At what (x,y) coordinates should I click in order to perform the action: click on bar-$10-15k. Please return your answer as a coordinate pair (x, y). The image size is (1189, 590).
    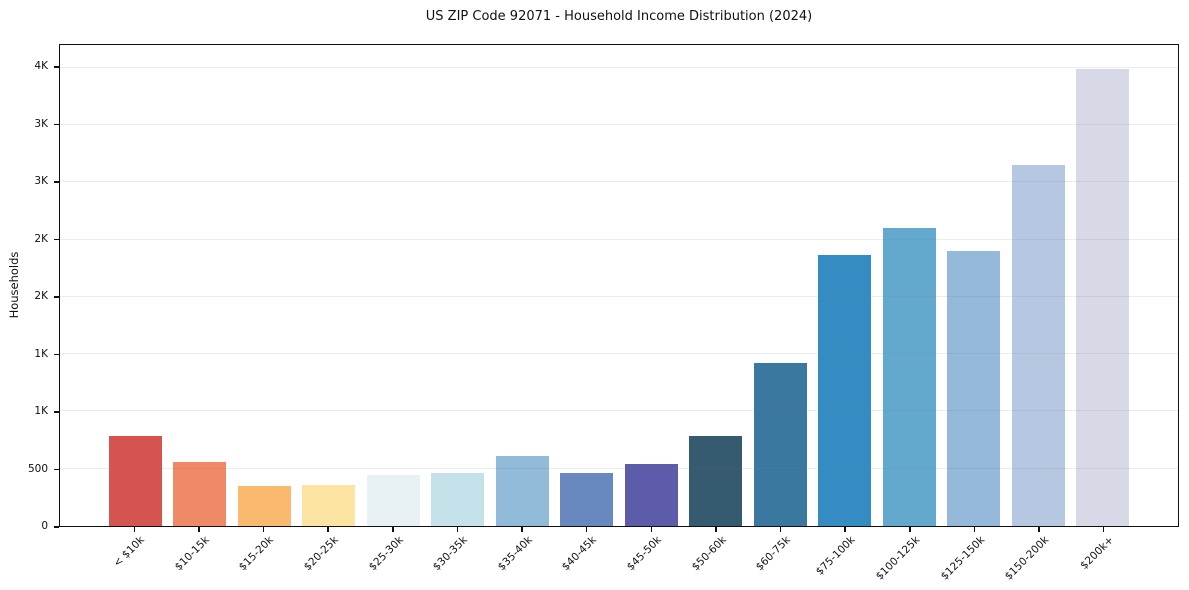
    Looking at the image, I should click on (200, 494).